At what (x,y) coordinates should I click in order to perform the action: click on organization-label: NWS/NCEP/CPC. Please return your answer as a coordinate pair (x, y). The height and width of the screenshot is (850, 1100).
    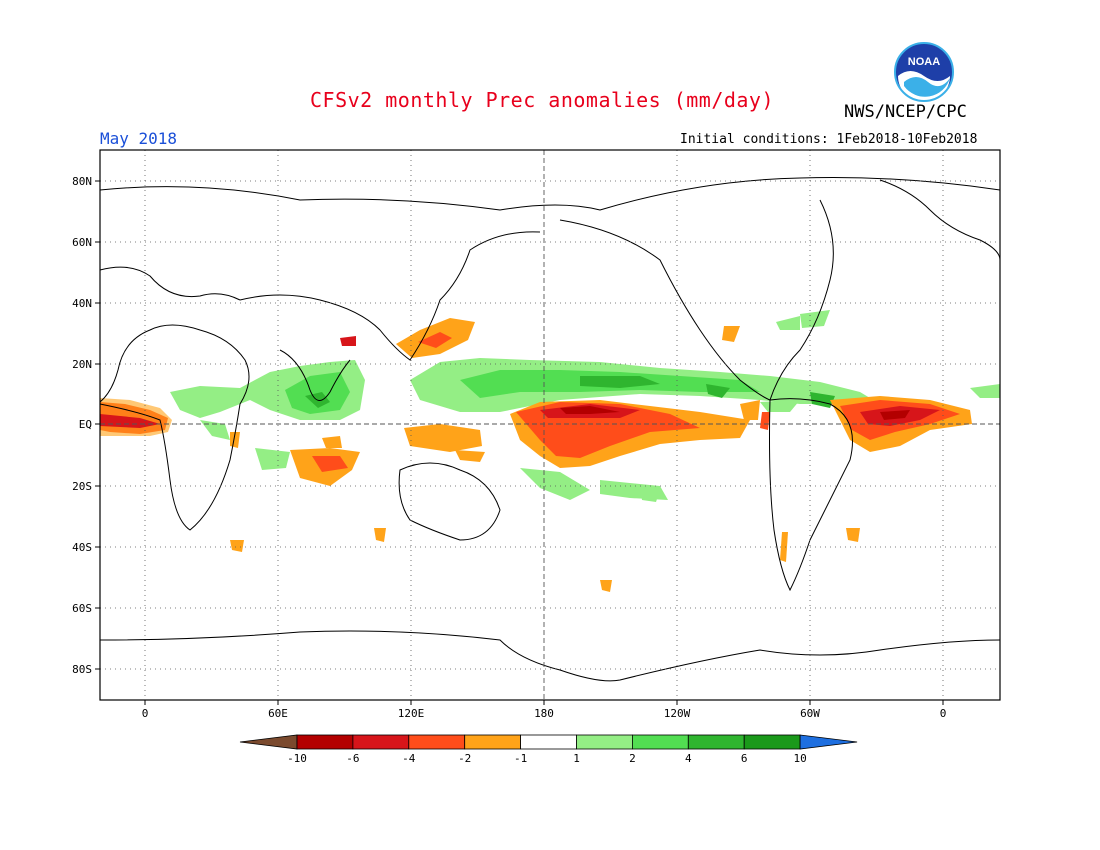
    Looking at the image, I should click on (905, 112).